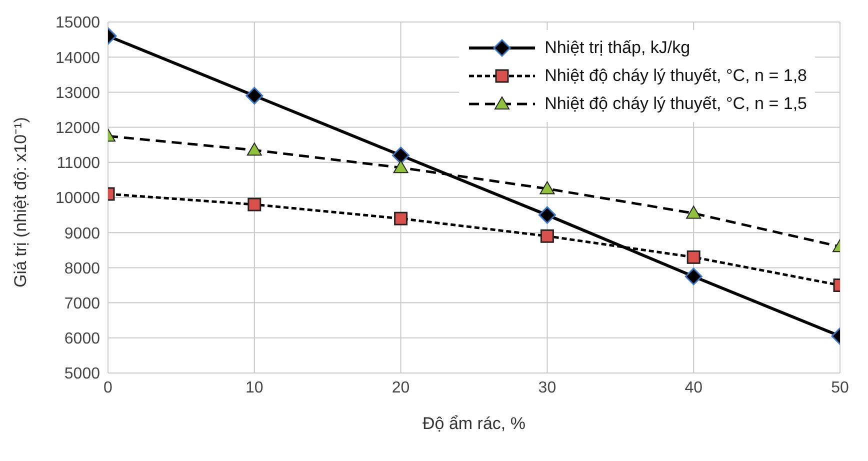 The width and height of the screenshot is (868, 461). What do you see at coordinates (675, 76) in the screenshot?
I see `legend-label: Nhiệt độ cháy lý thuyết, °C, n = 1,8` at bounding box center [675, 76].